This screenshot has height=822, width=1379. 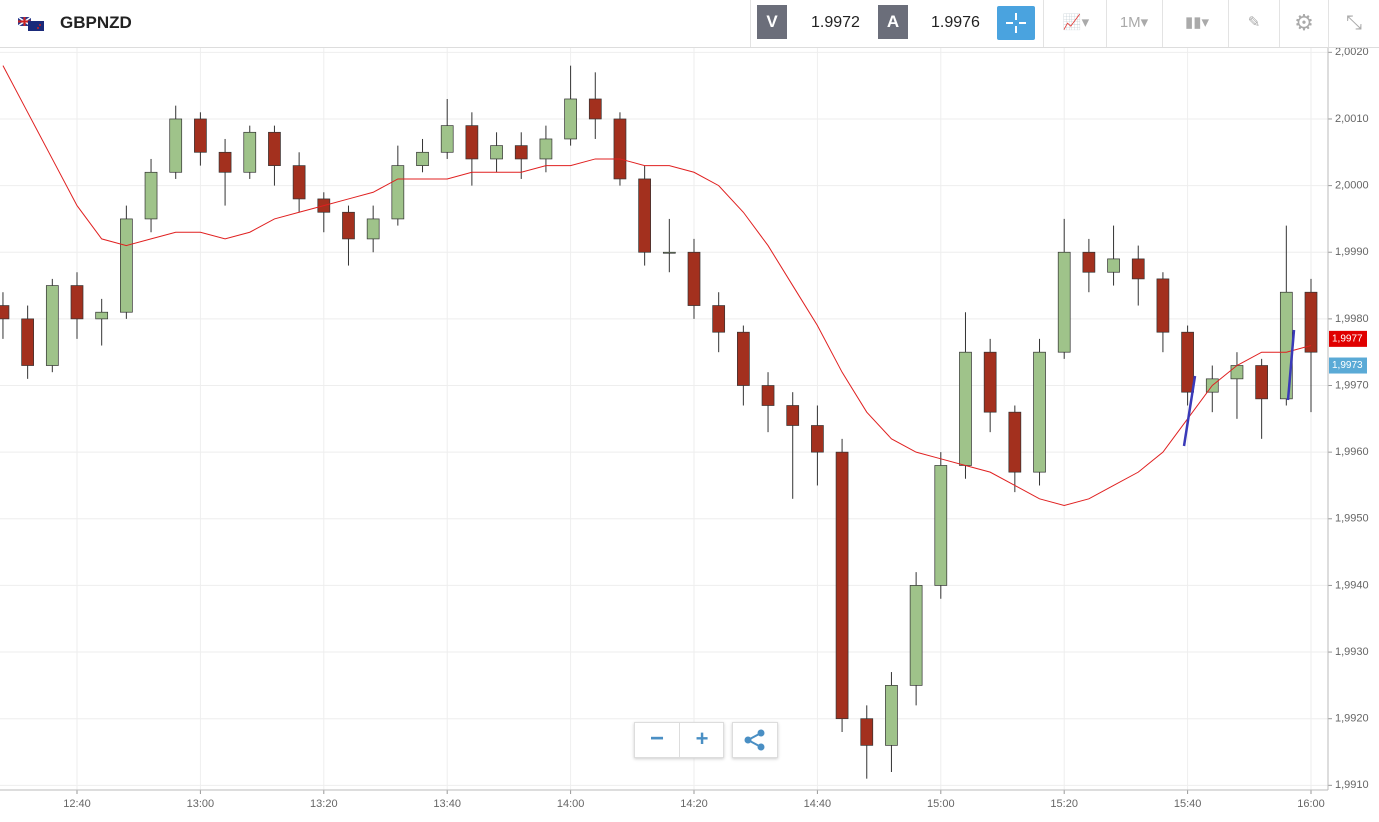 What do you see at coordinates (1354, 23) in the screenshot?
I see `collapse-button: ⤡` at bounding box center [1354, 23].